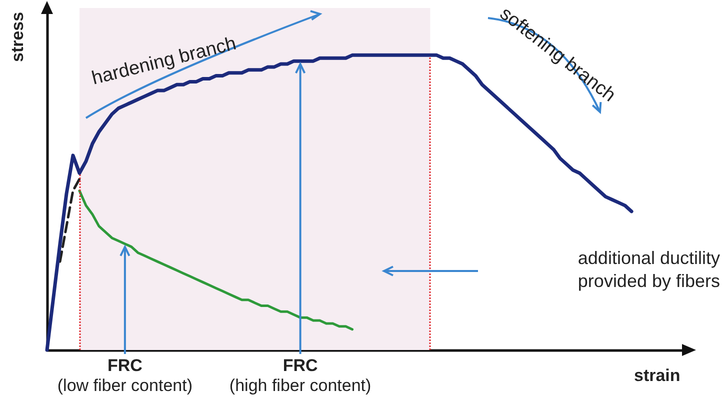  I want to click on x-axis-title: strain, so click(657, 376).